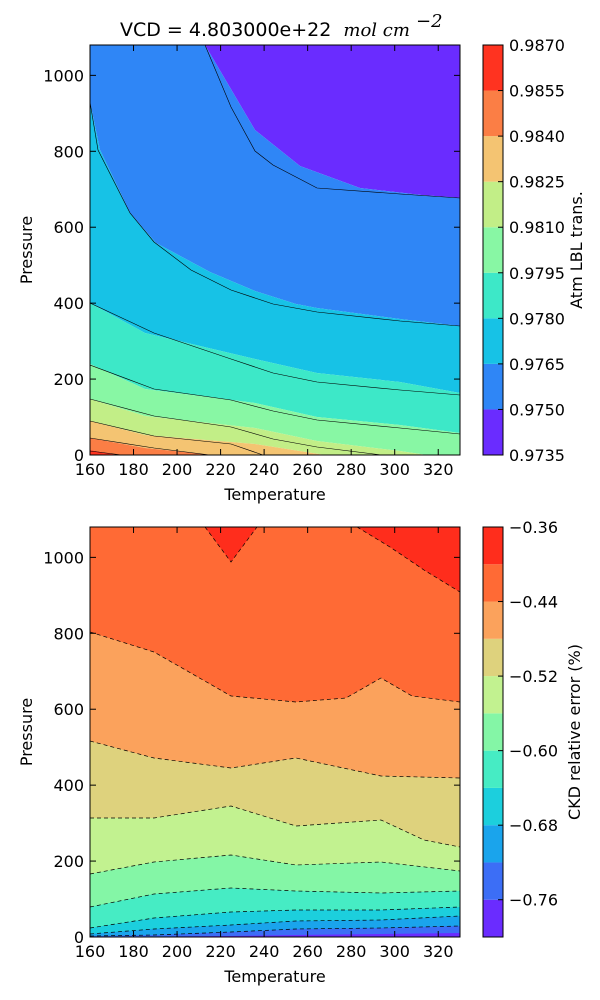 This screenshot has height=1000, width=600. I want to click on top-y-tick-label: 1000, so click(63, 75).